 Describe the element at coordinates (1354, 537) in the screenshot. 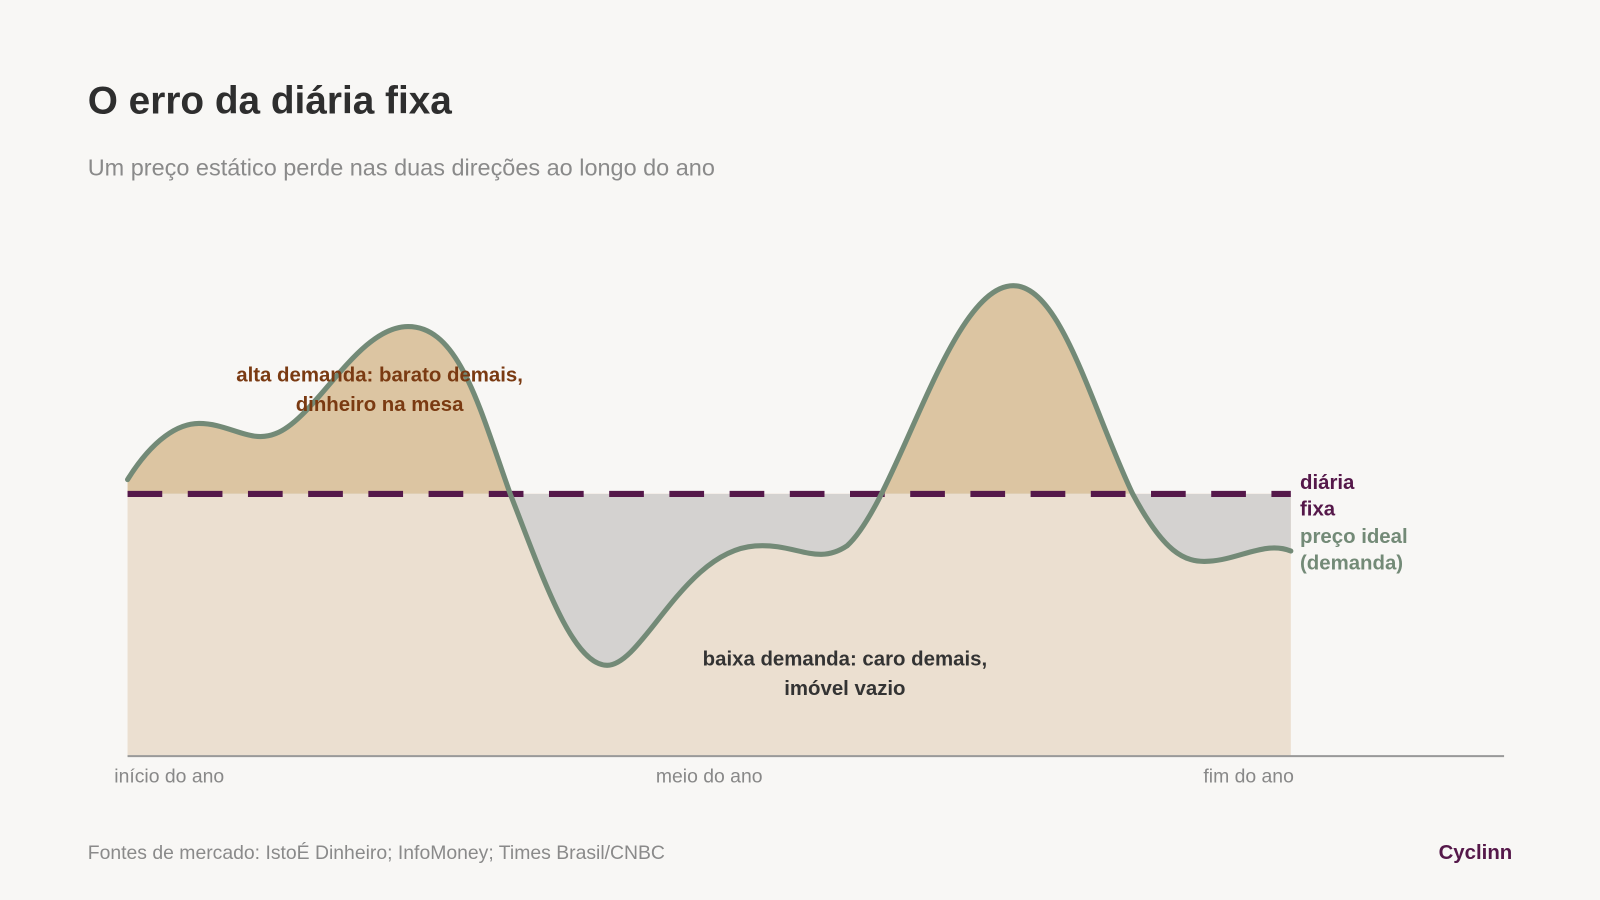

I see `legend-label: preço ideal` at that location.